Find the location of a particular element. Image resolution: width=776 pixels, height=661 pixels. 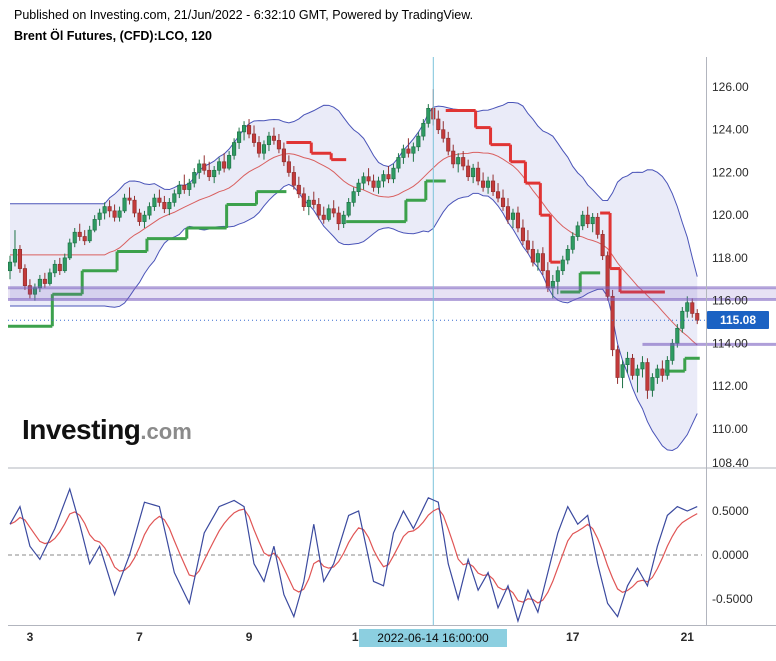

investing-watermark: Investing .com is located at coordinates (107, 430).